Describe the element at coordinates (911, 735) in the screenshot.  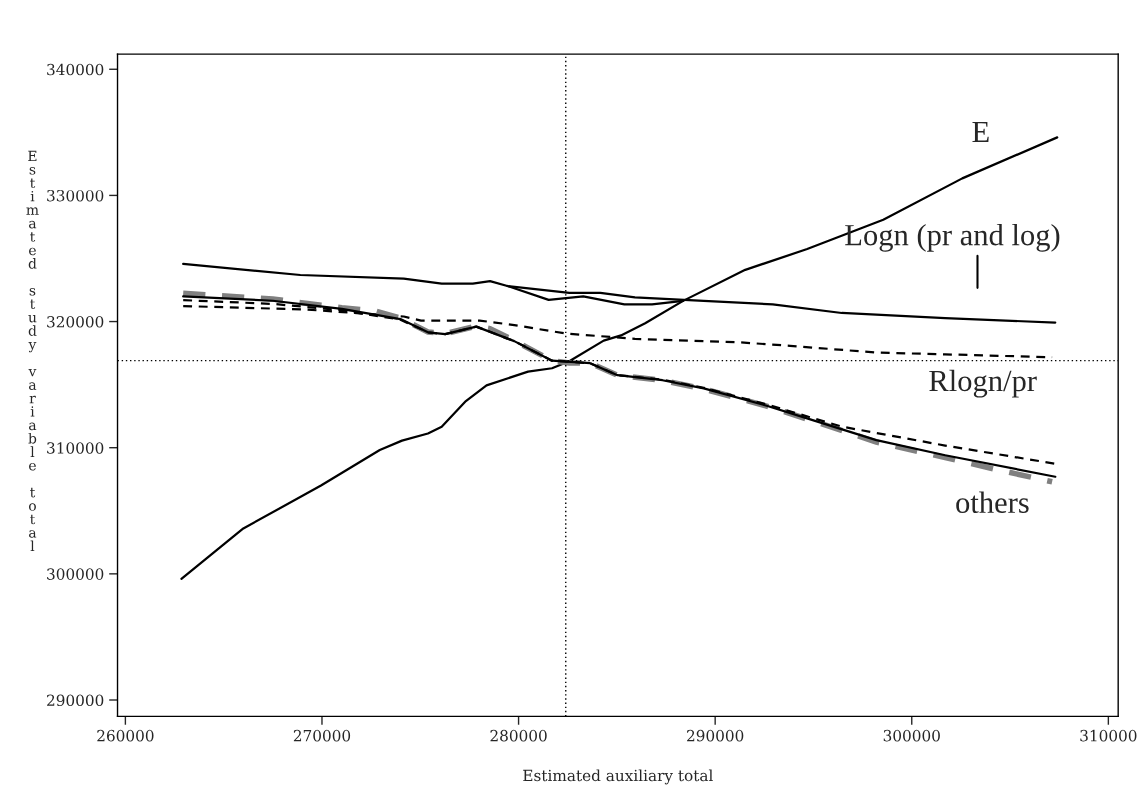
I see `x-tick-label: 300000` at that location.